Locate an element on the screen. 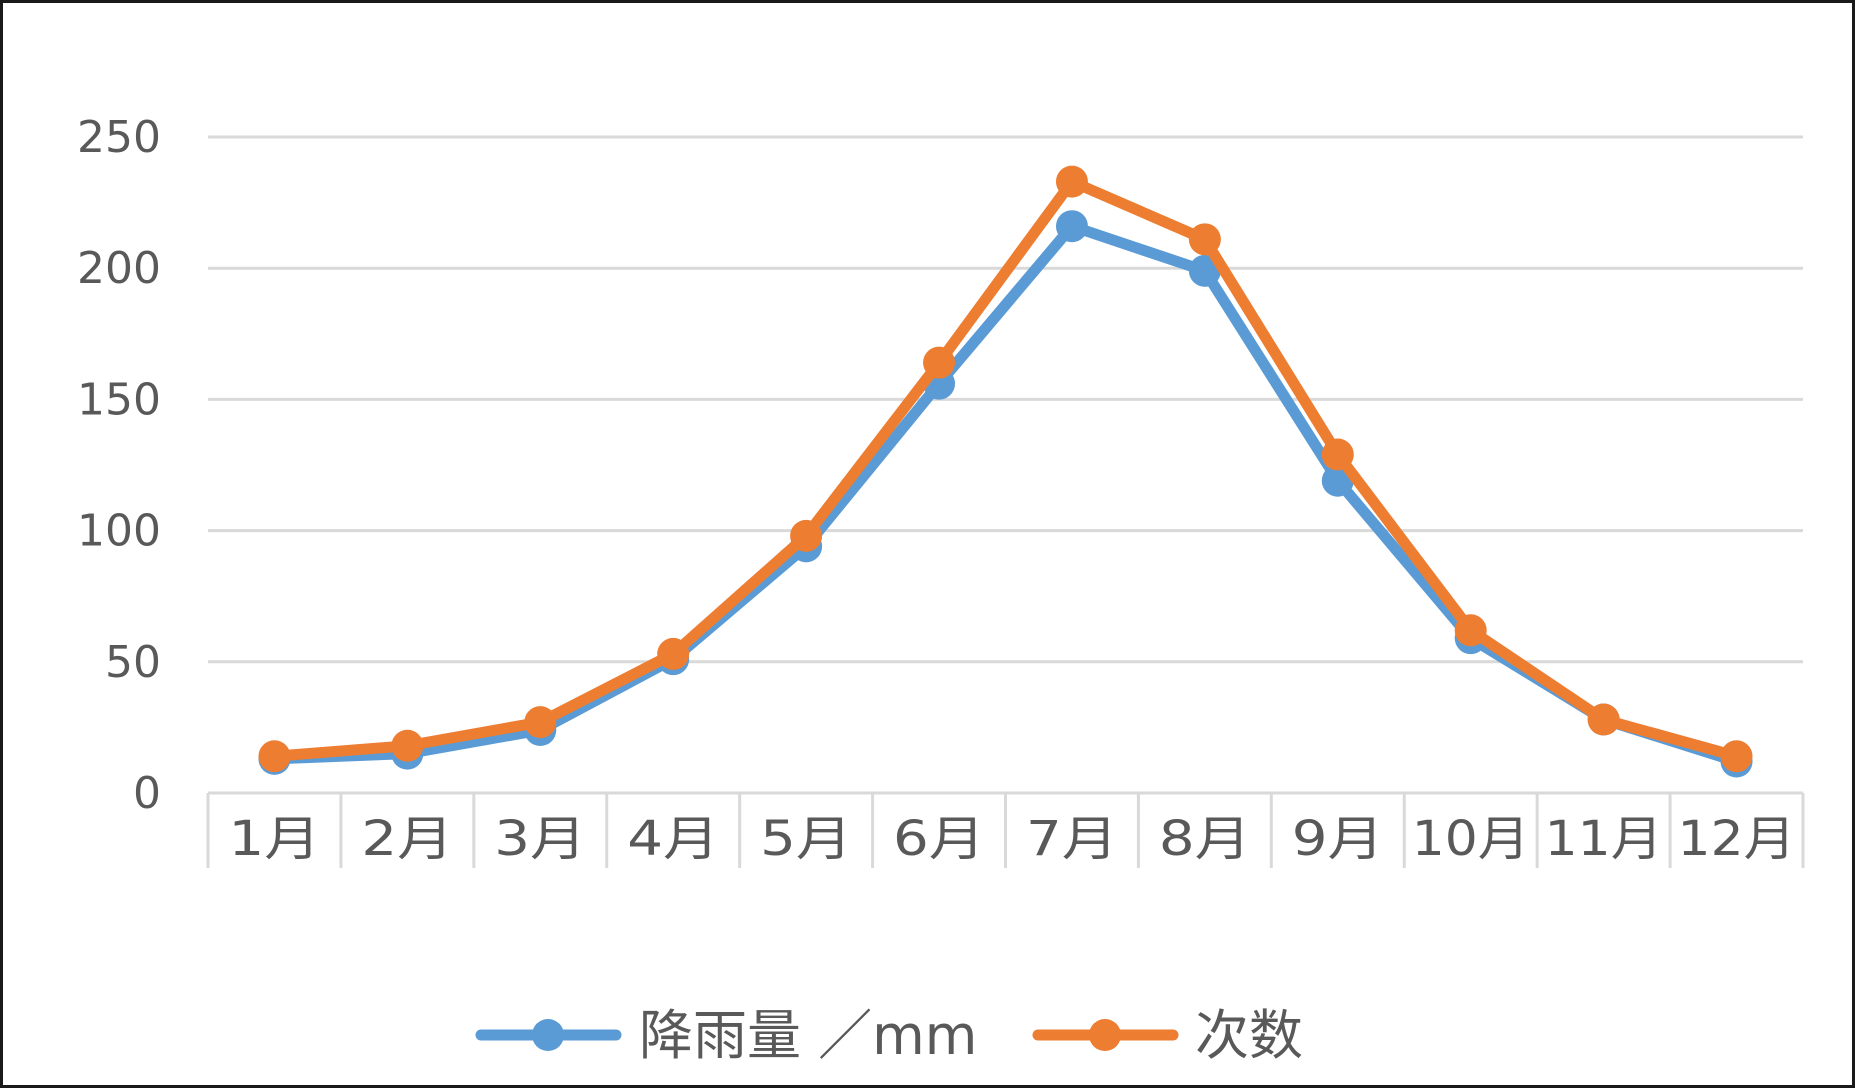 The height and width of the screenshot is (1091, 1855). y-tick-label: 250 is located at coordinates (119, 137).